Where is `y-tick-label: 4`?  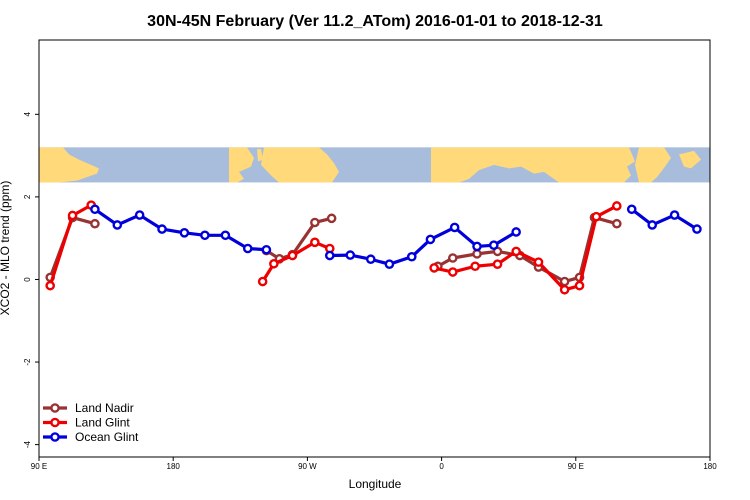 y-tick-label: 4 is located at coordinates (27, 114).